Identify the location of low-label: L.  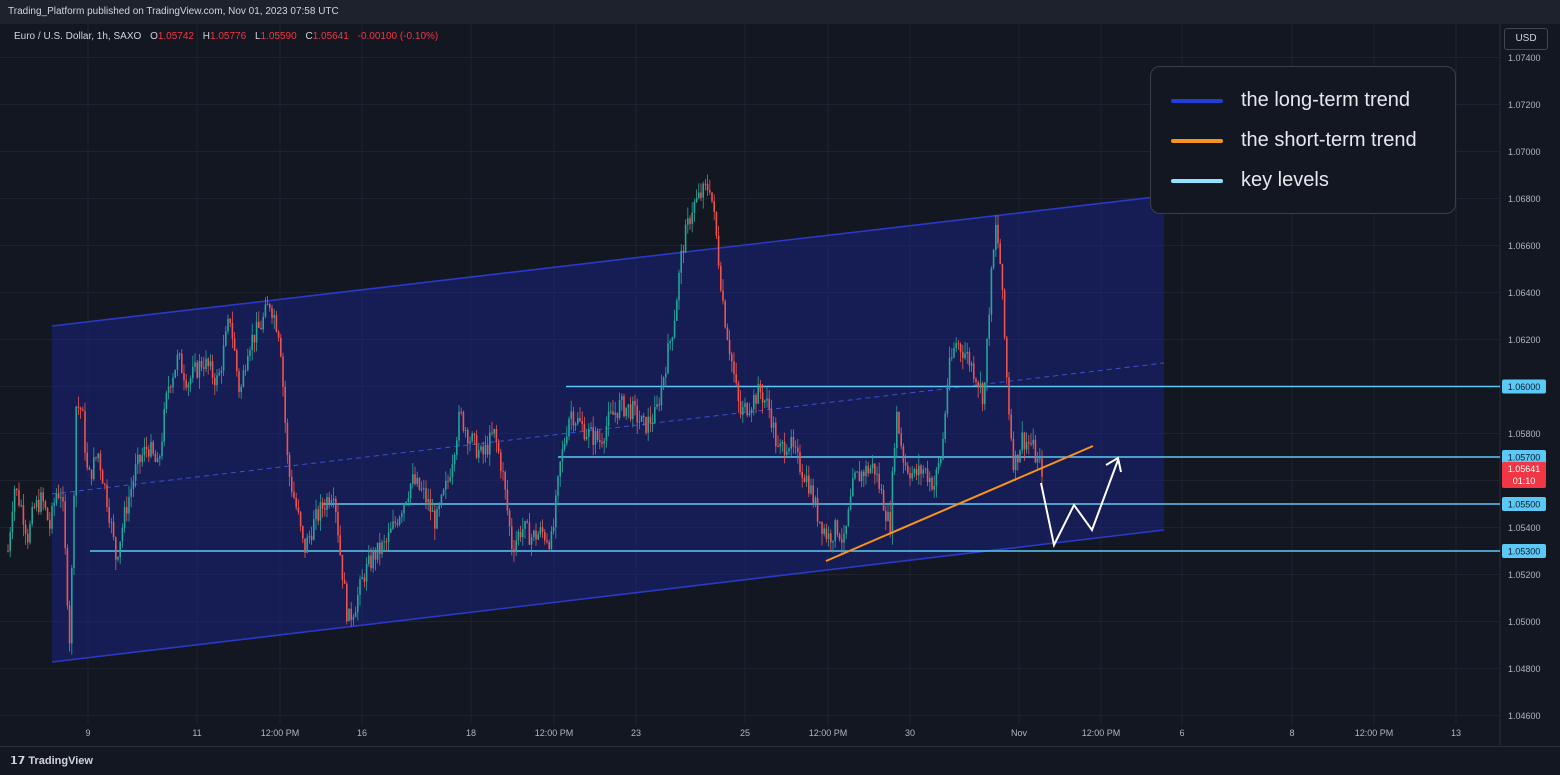
(258, 36).